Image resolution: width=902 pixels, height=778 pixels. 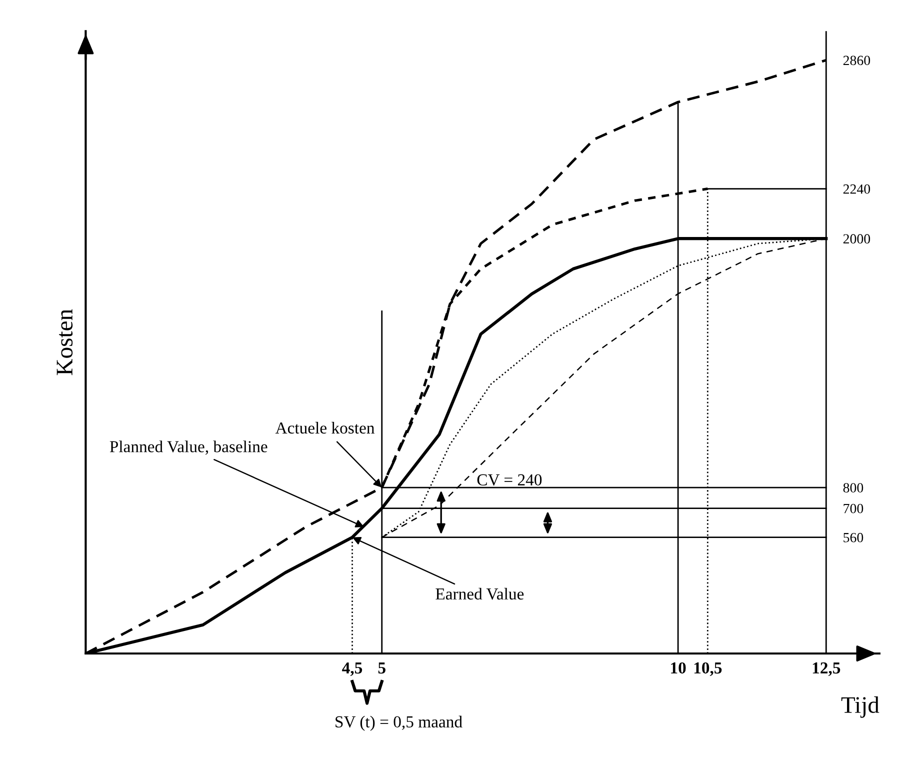 I want to click on x-tick-label: 12,5, so click(x=826, y=669).